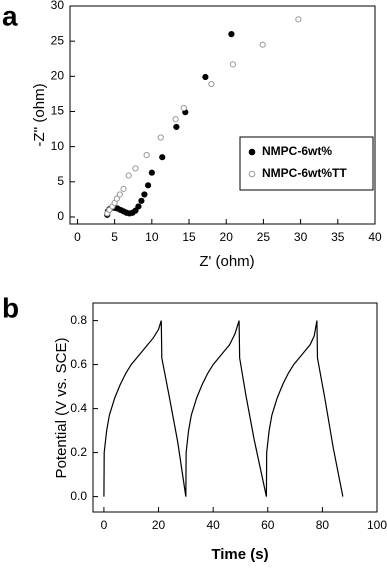  I want to click on y-tick-label: 10, so click(58, 146).